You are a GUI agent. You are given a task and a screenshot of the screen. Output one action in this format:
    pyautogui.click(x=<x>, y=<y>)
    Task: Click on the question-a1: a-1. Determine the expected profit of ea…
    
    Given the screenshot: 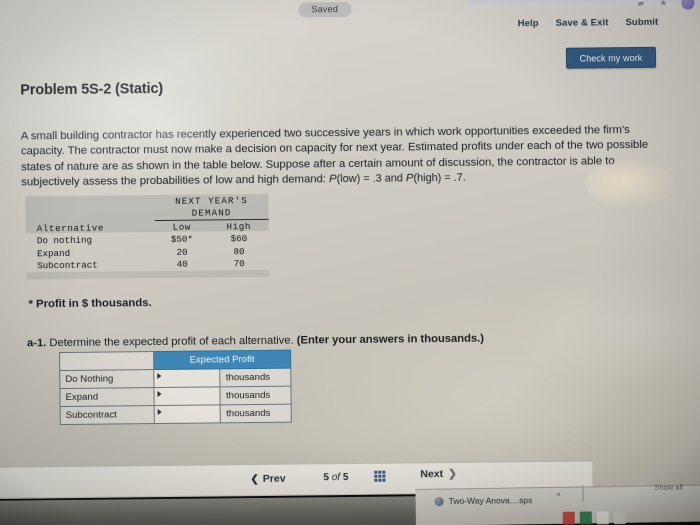 What is the action you would take?
    pyautogui.click(x=255, y=341)
    